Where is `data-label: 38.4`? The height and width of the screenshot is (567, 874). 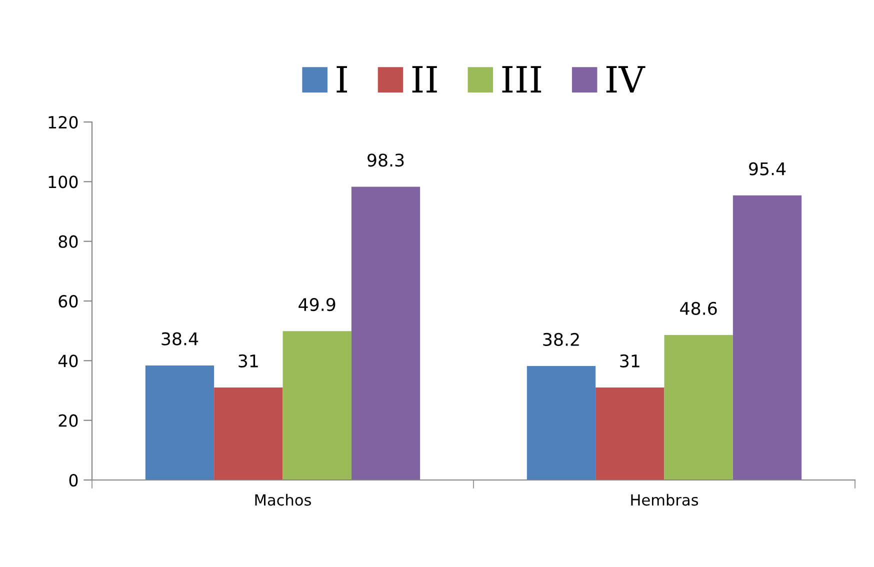
data-label: 38.4 is located at coordinates (180, 339).